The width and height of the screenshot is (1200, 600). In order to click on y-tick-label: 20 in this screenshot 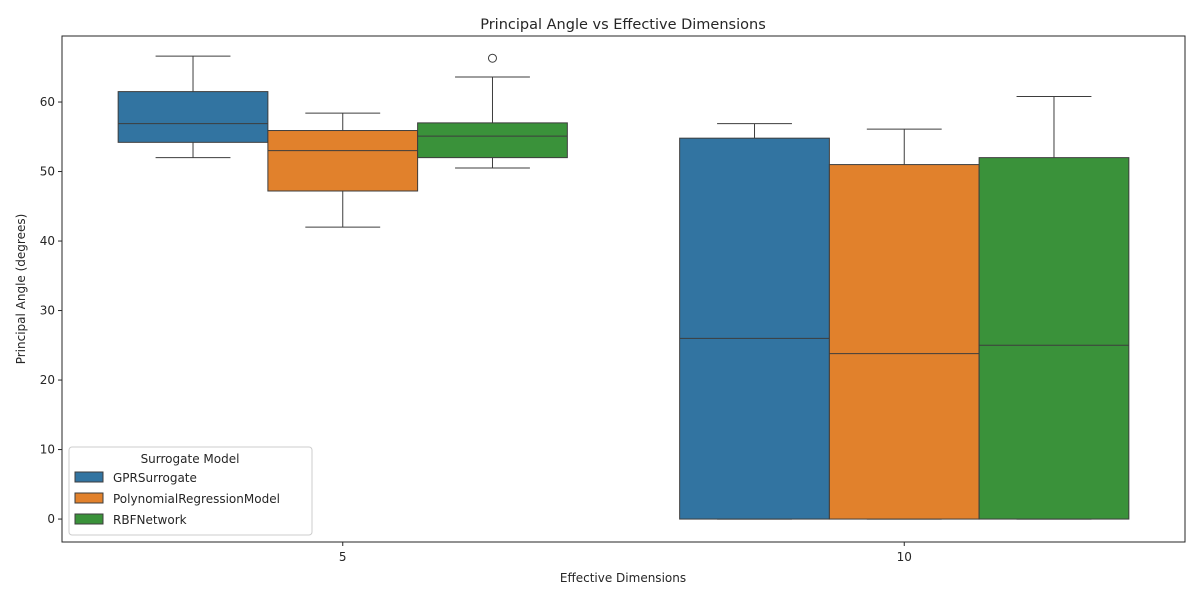, I will do `click(47, 380)`.